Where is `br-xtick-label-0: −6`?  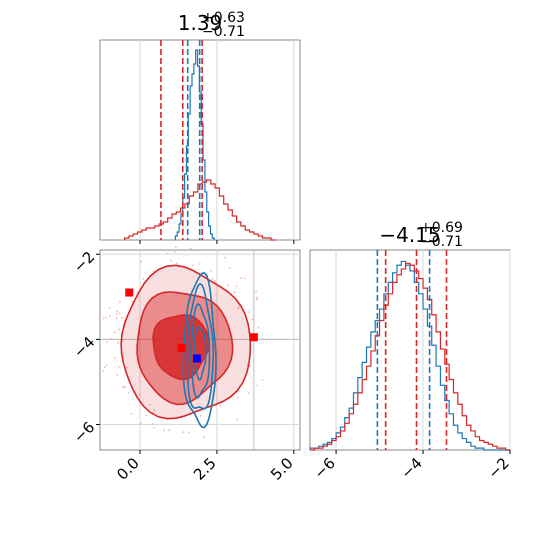
br-xtick-label-0: −6 is located at coordinates (325, 468).